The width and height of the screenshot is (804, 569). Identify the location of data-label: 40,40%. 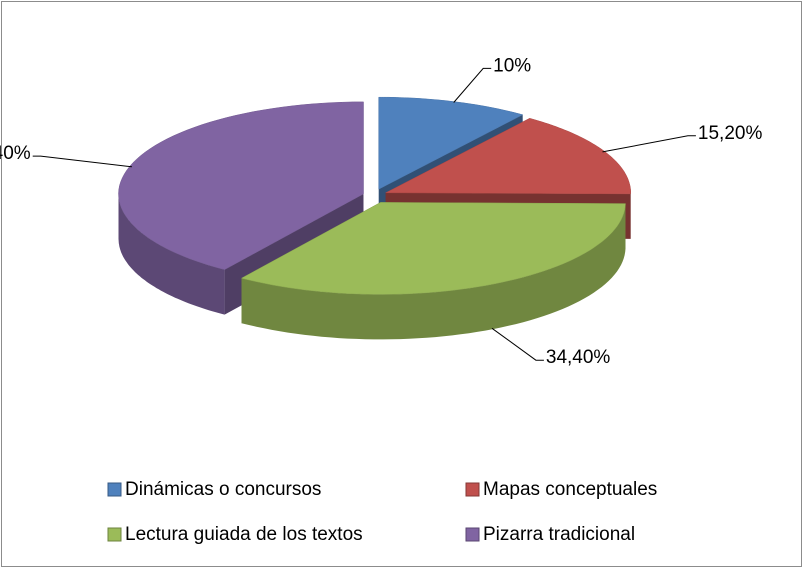
(15, 153).